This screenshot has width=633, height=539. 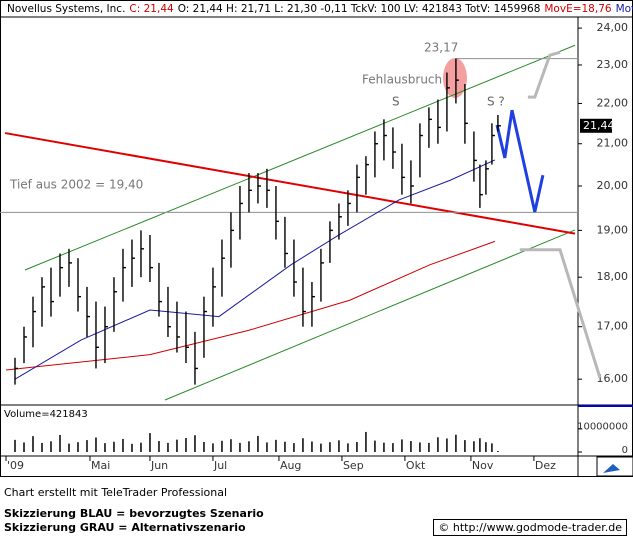 I want to click on annotation: S, so click(x=396, y=102).